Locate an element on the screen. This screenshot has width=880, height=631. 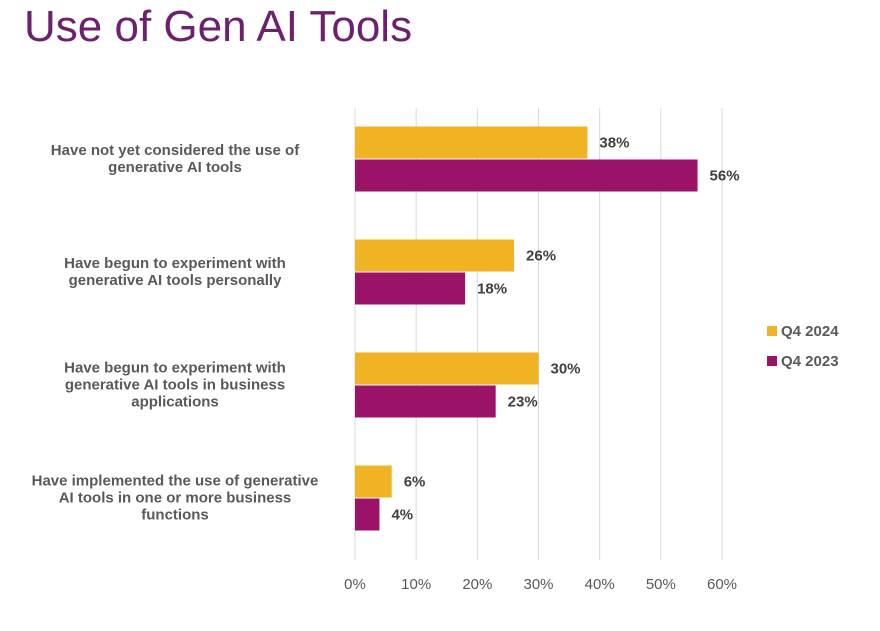
category-label: Have implemented the use of generative is located at coordinates (175, 481).